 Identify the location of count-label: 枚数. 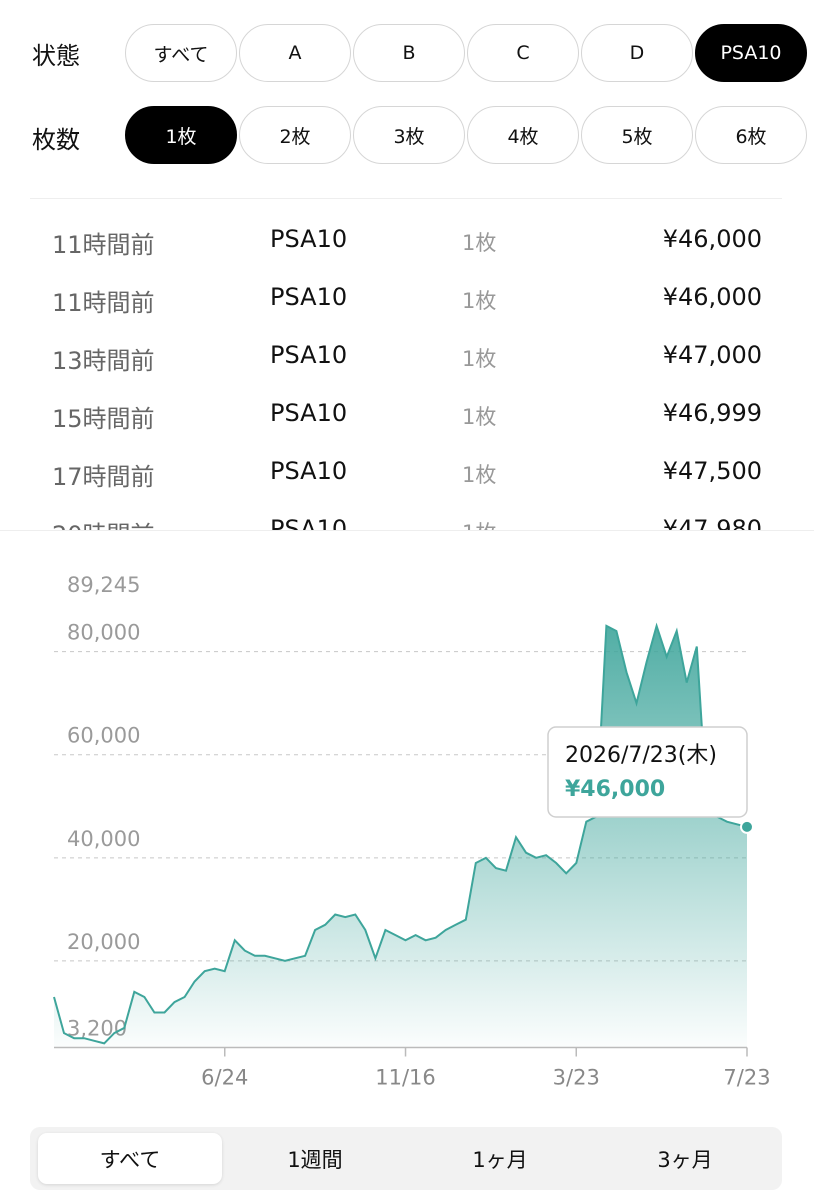
(56, 140).